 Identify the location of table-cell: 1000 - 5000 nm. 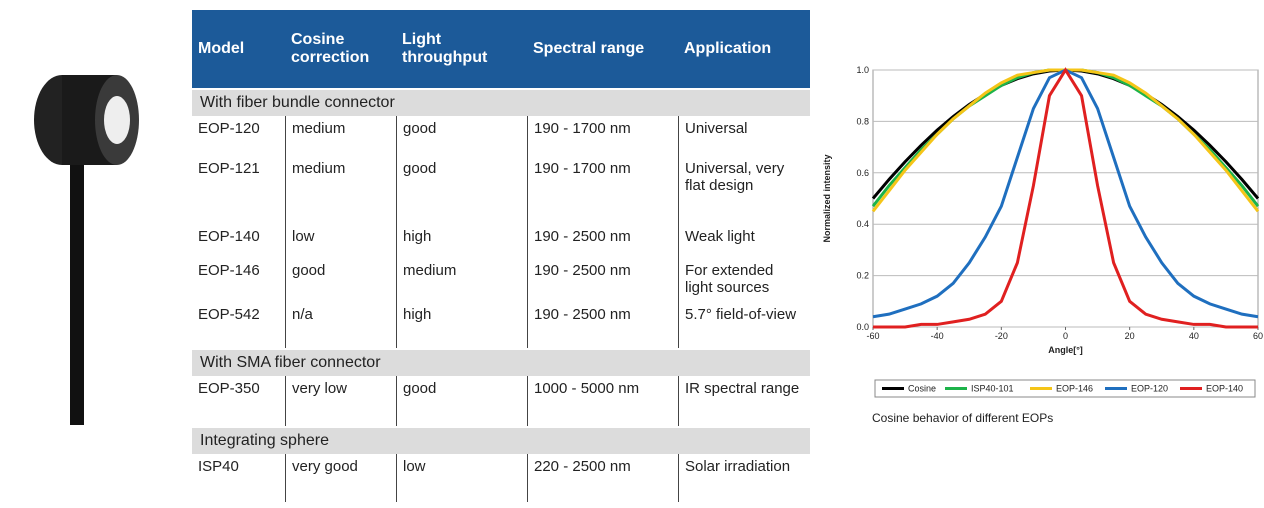
(602, 401).